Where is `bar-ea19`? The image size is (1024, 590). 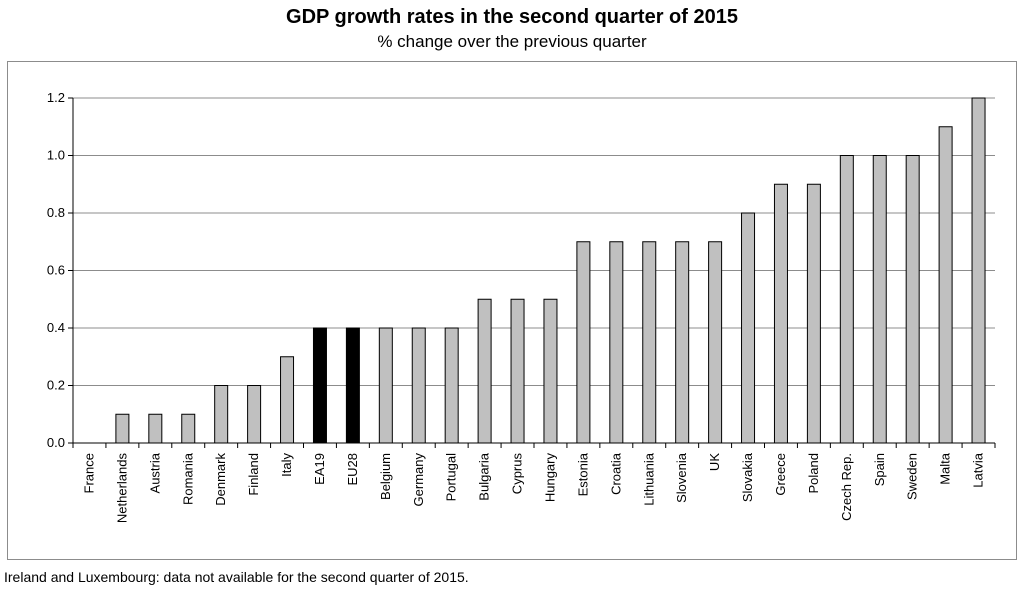
bar-ea19 is located at coordinates (319, 385).